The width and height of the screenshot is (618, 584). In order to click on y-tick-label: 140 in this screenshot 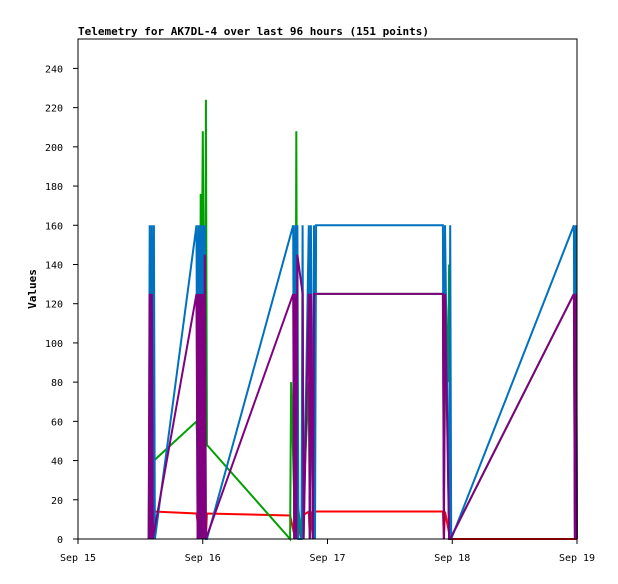, I will do `click(54, 265)`.